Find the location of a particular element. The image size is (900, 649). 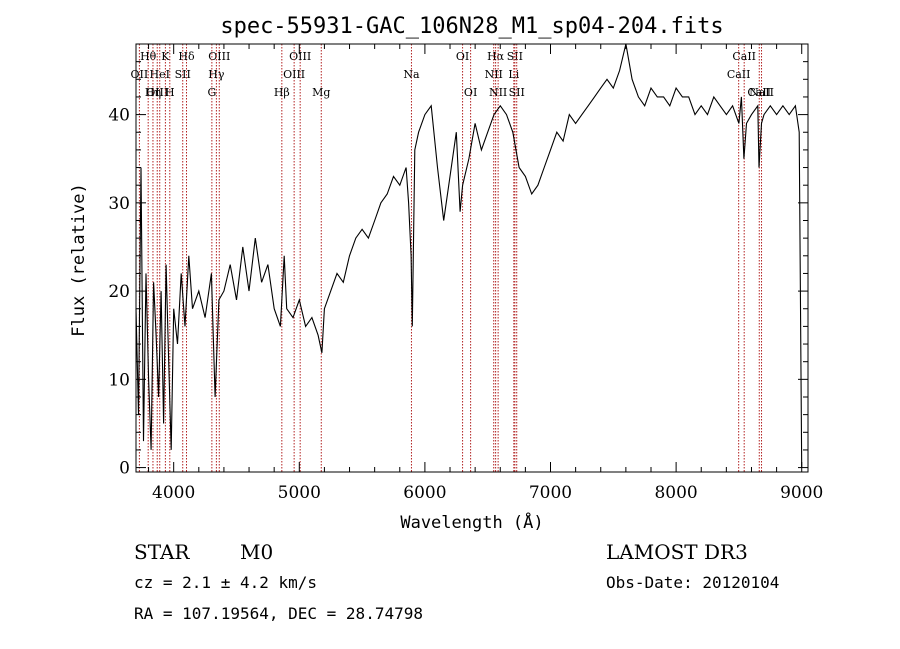

y-tick-label: 0 is located at coordinates (124, 469).